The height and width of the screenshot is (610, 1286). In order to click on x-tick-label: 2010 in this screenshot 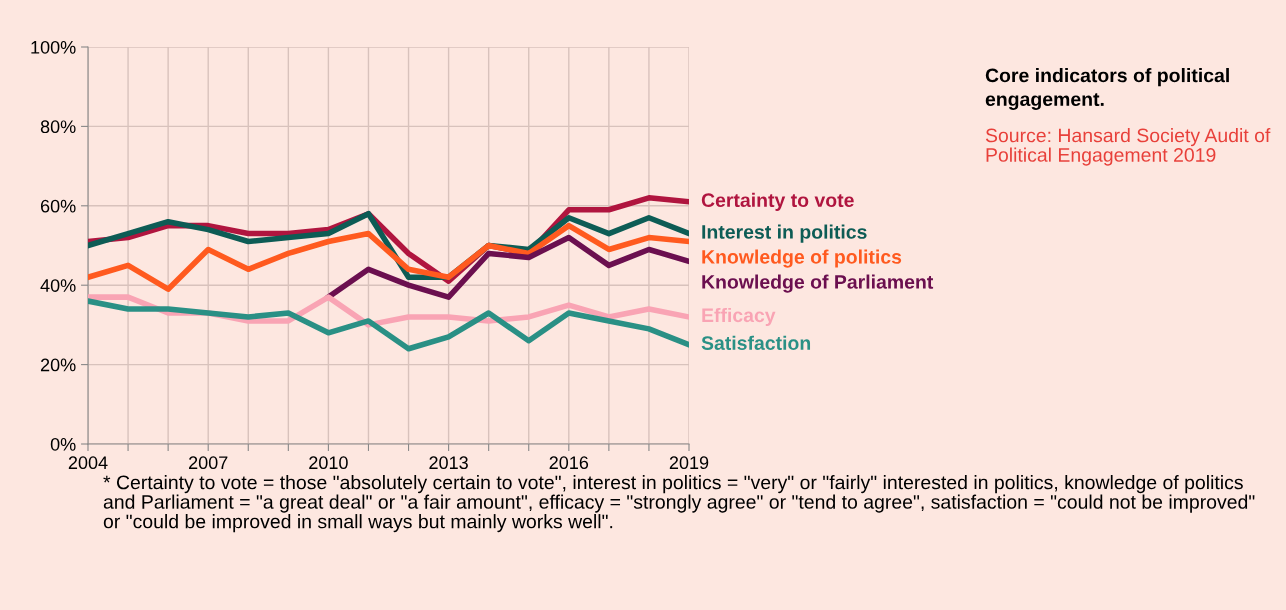, I will do `click(328, 463)`.